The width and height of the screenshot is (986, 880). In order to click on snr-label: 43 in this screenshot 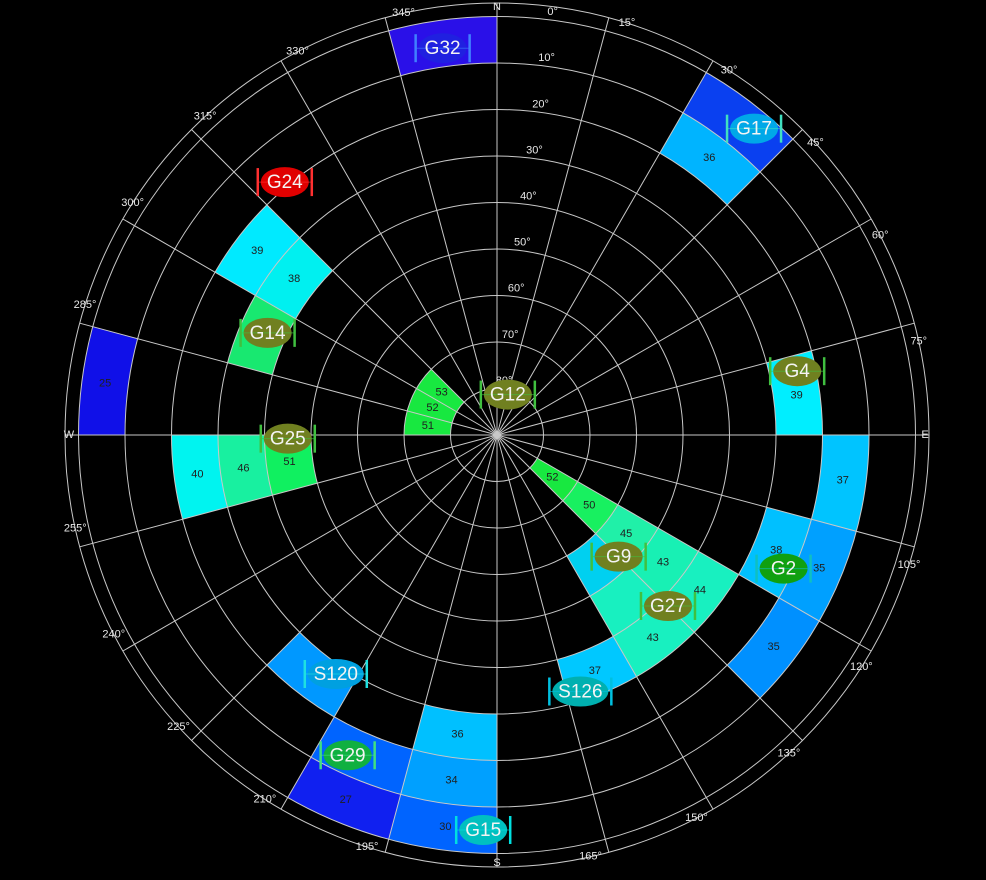, I will do `click(663, 562)`.